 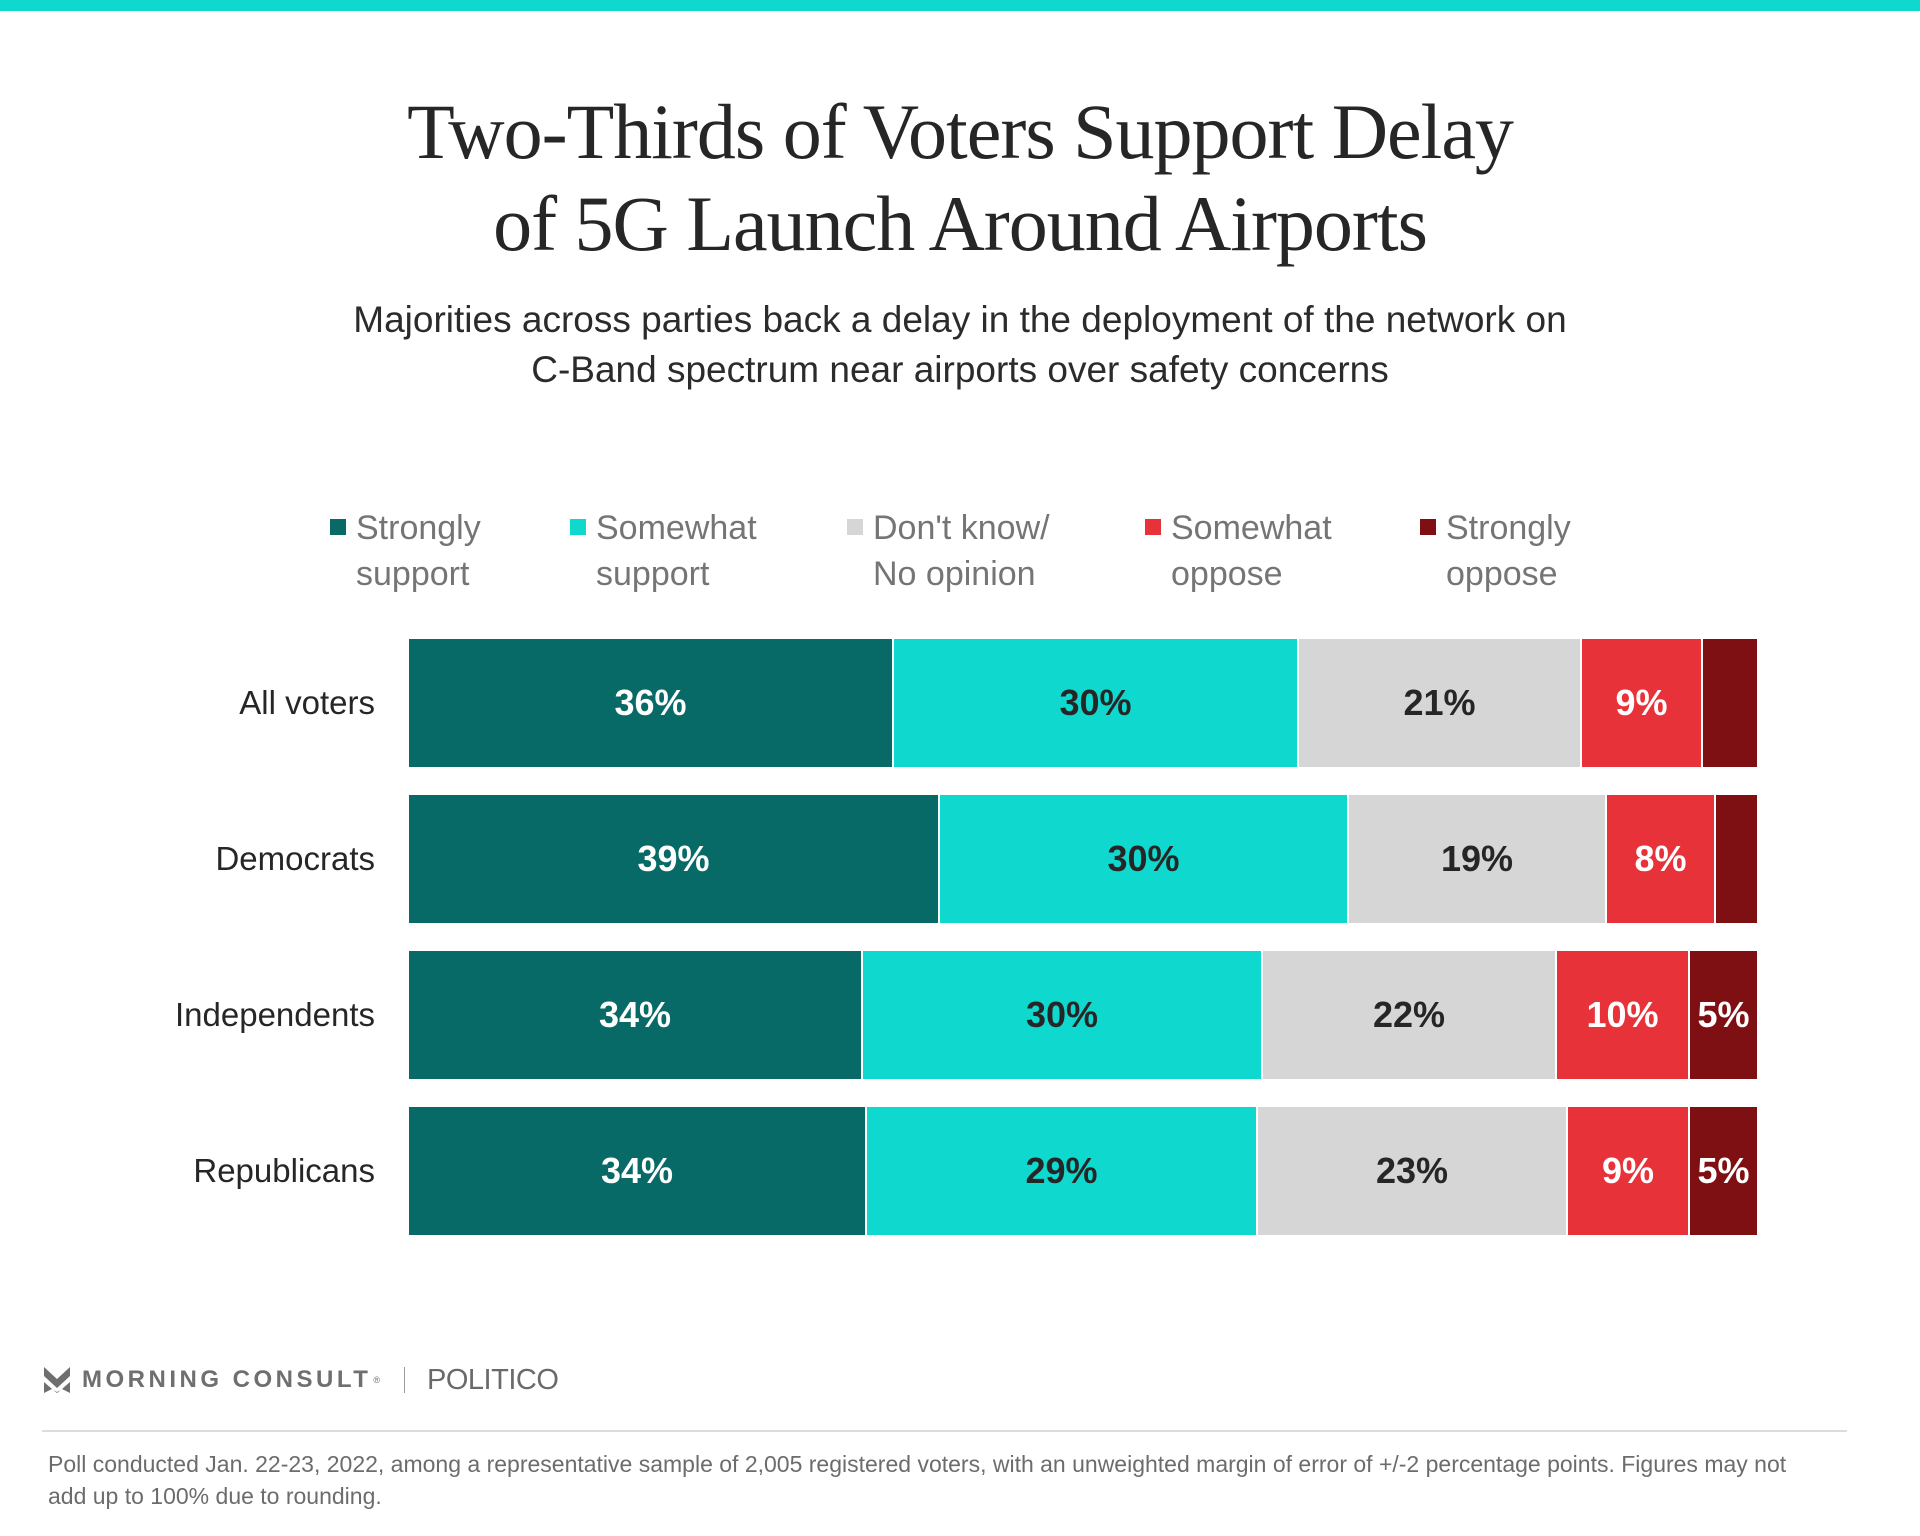 I want to click on chart-title-line-2: of 5G Launch Around Airports, so click(x=960, y=223).